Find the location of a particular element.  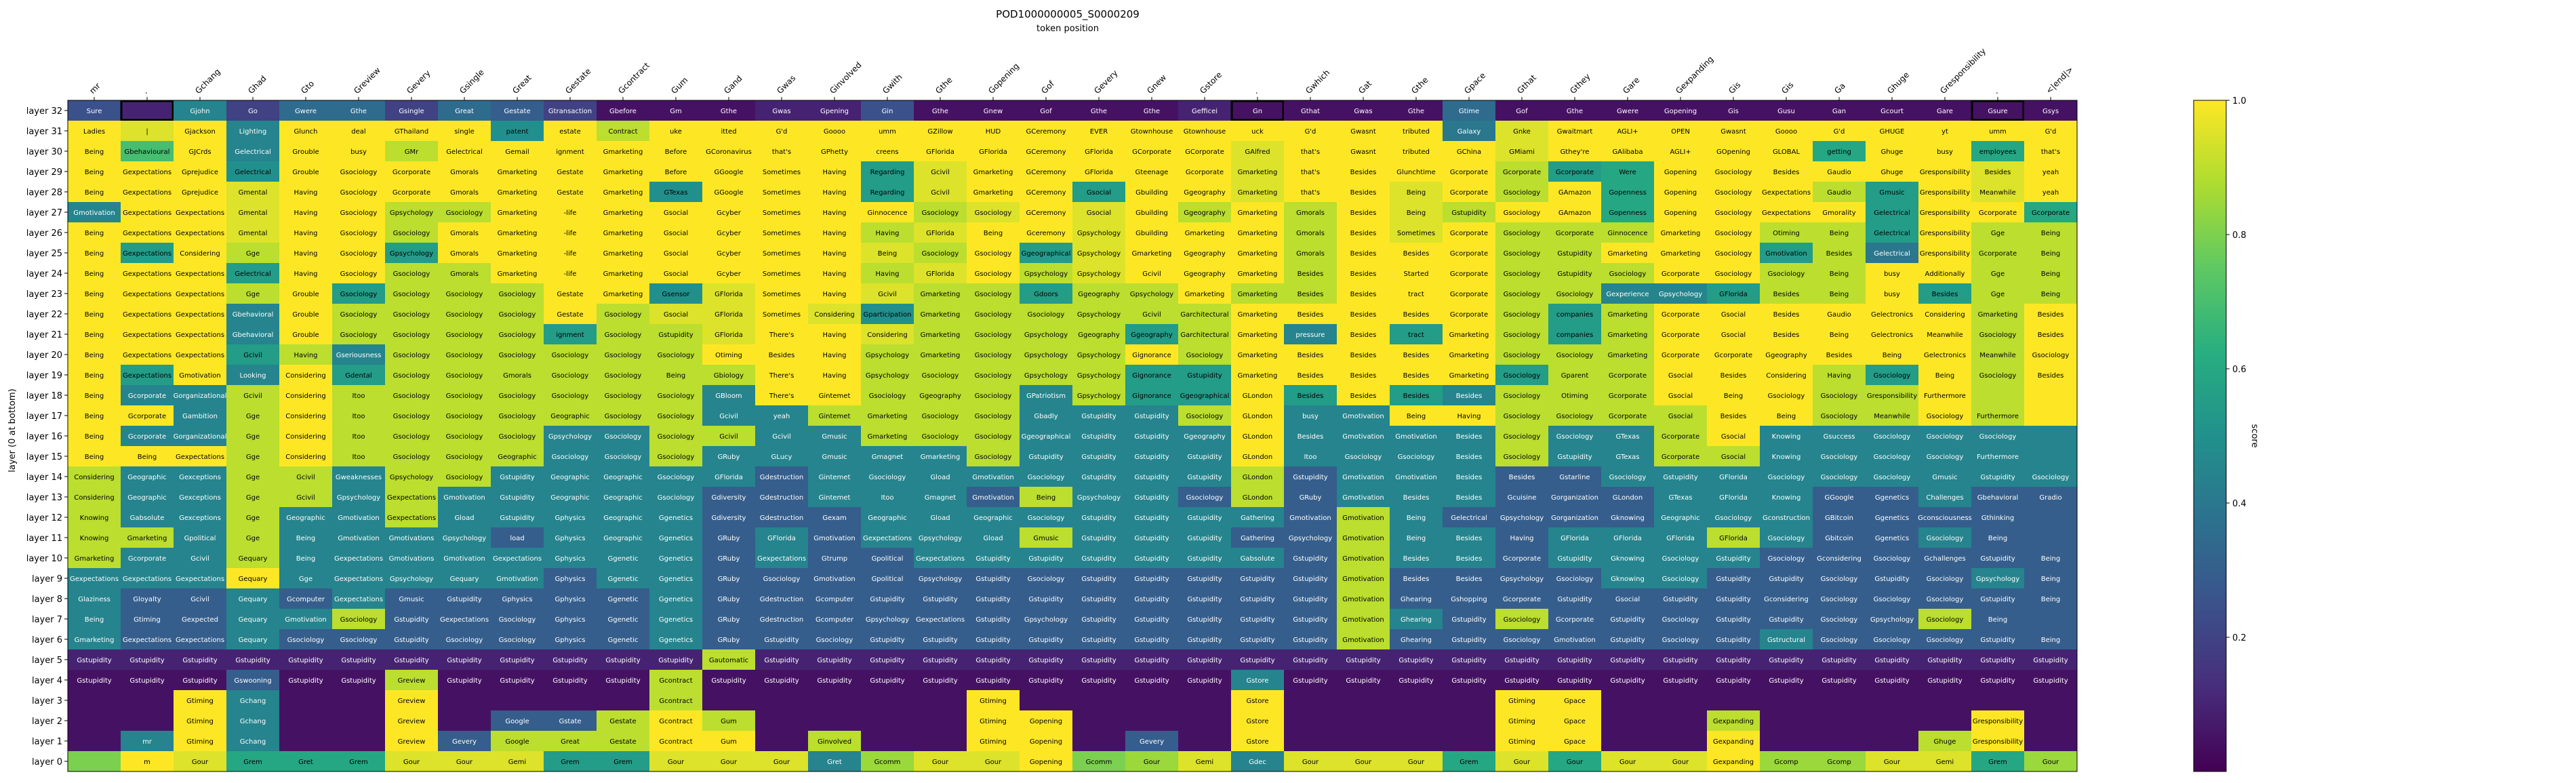

x-tick-label: Ghuge is located at coordinates (1898, 83).